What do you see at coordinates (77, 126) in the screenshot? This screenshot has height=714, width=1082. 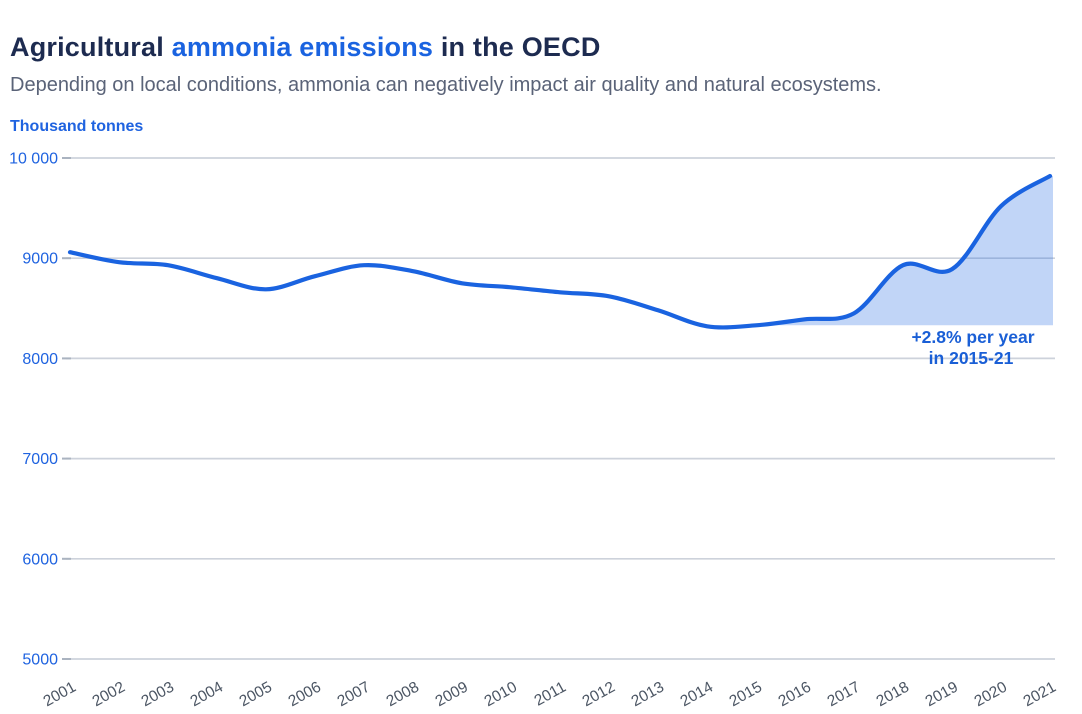 I see `y-axis-title: Thousand tonnes` at bounding box center [77, 126].